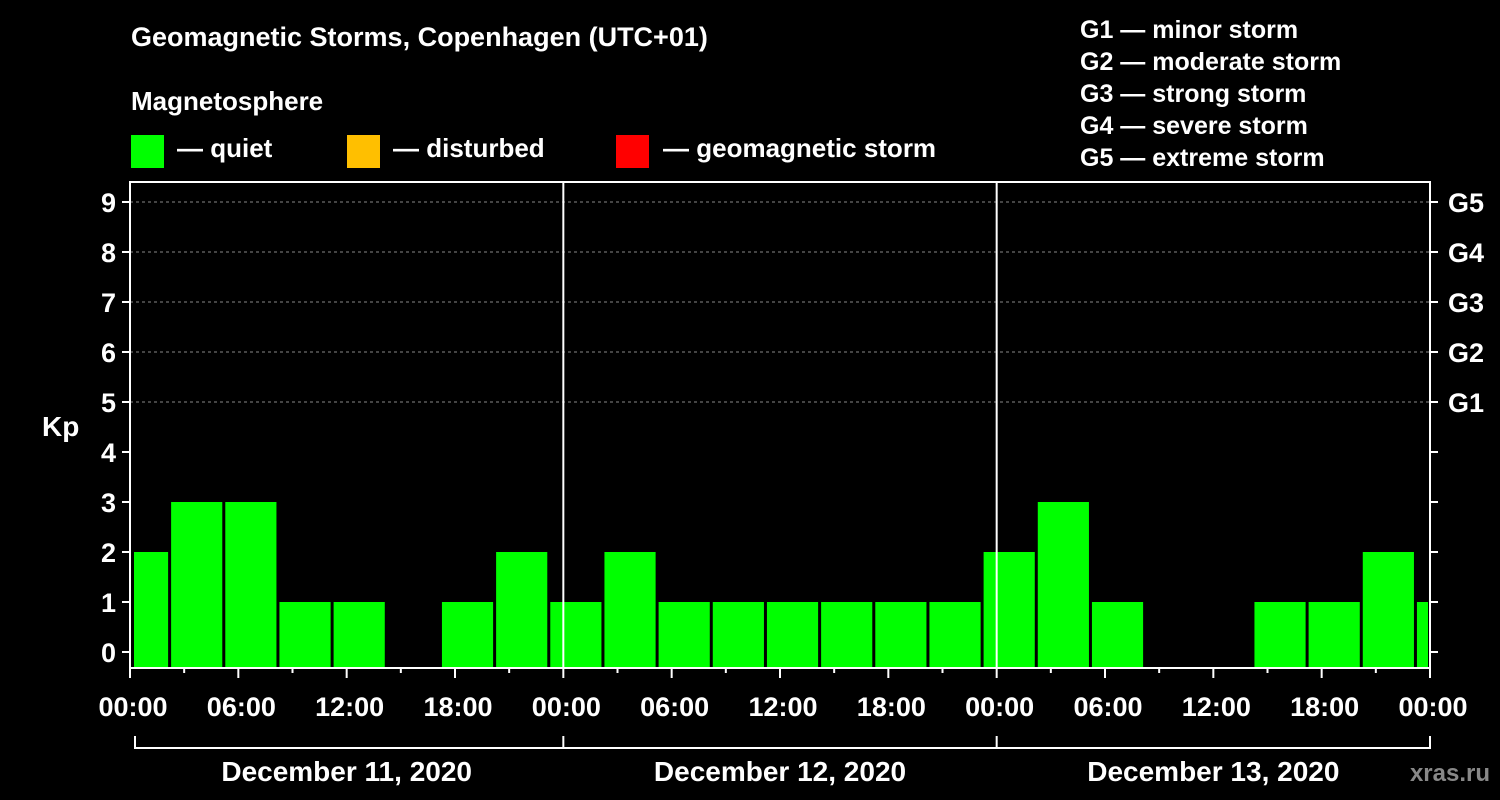 Image resolution: width=1500 pixels, height=800 pixels. Describe the element at coordinates (108, 653) in the screenshot. I see `y-tick-label: 0` at that location.